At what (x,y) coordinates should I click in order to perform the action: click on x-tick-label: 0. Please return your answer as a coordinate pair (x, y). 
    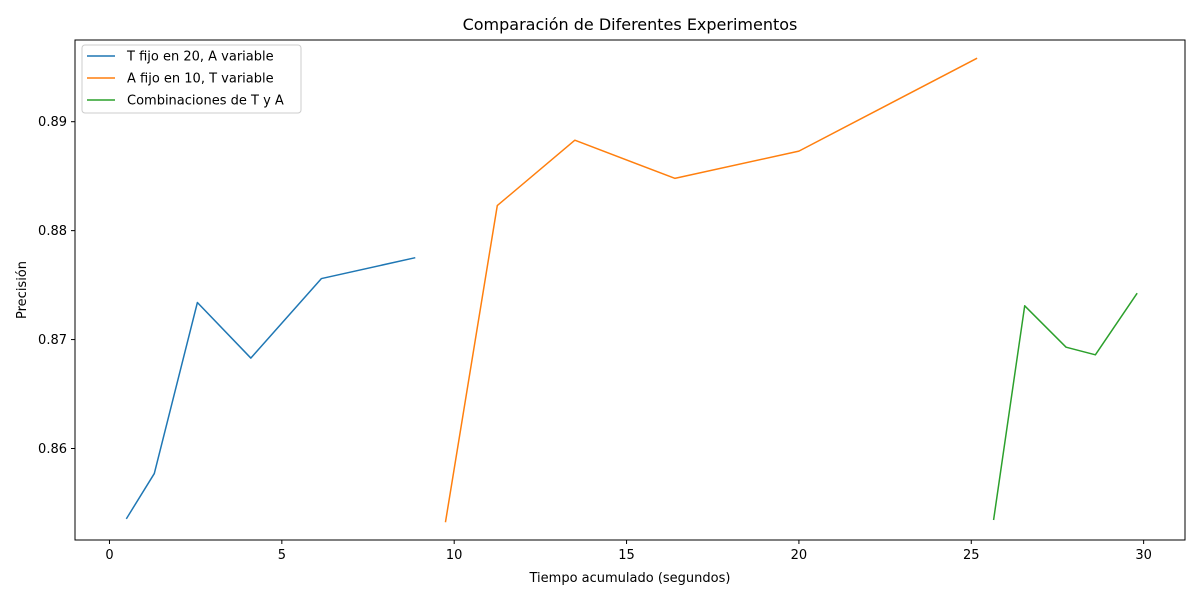
    Looking at the image, I should click on (109, 555).